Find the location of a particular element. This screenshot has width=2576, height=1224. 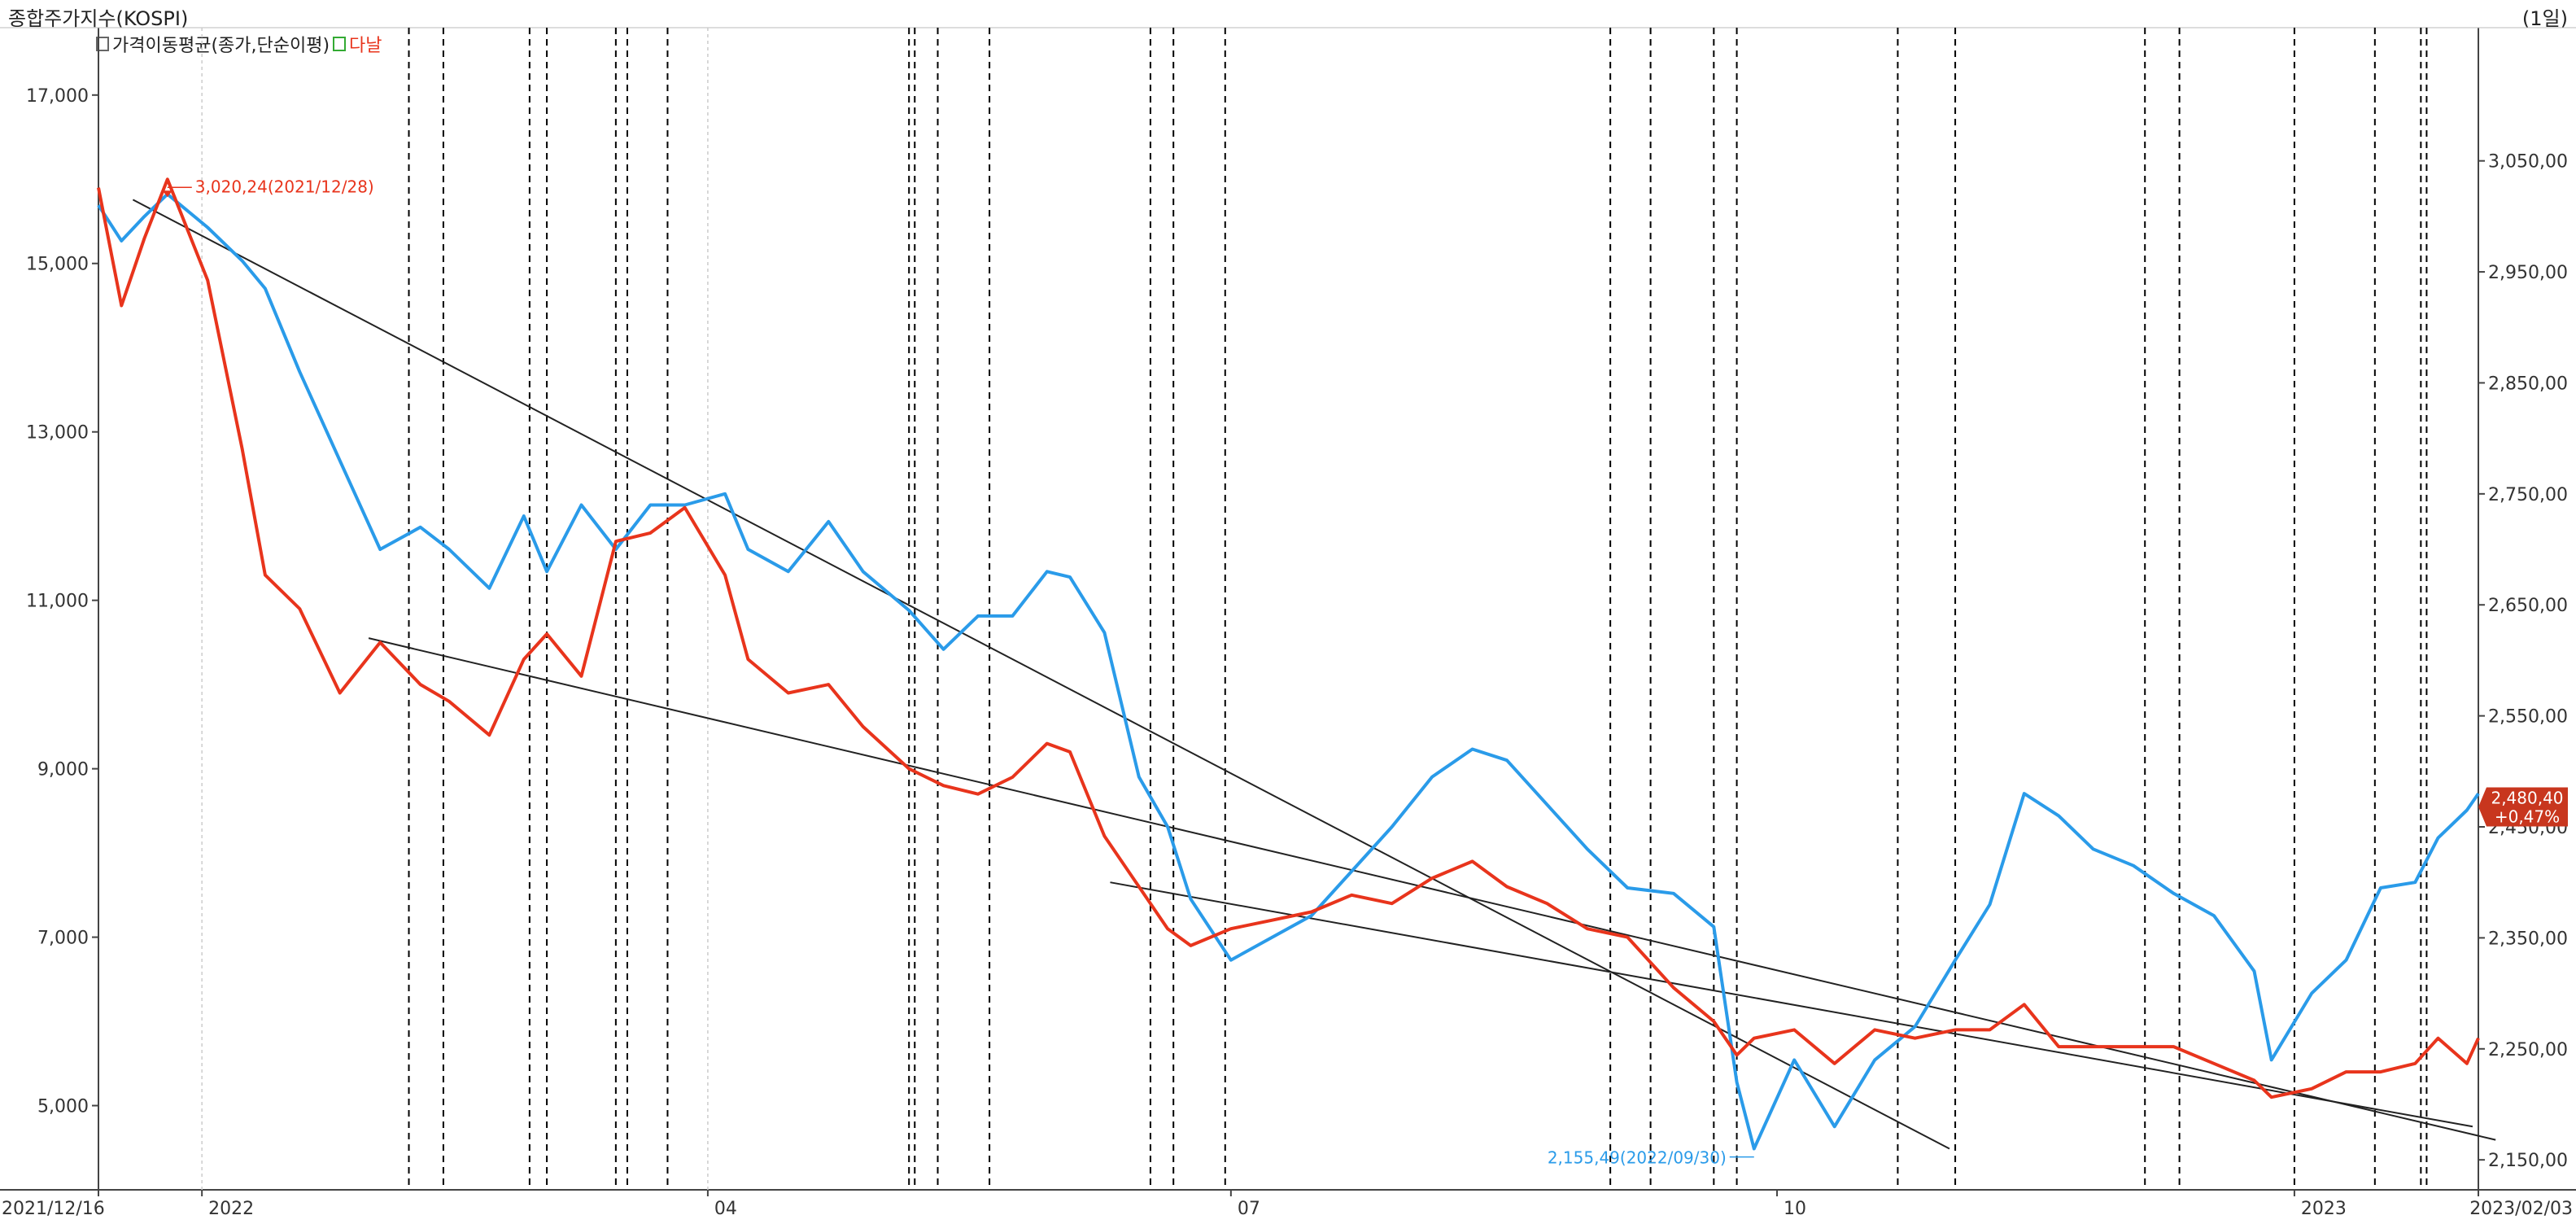

right-tick-label: 3,050,00 is located at coordinates (2528, 163).